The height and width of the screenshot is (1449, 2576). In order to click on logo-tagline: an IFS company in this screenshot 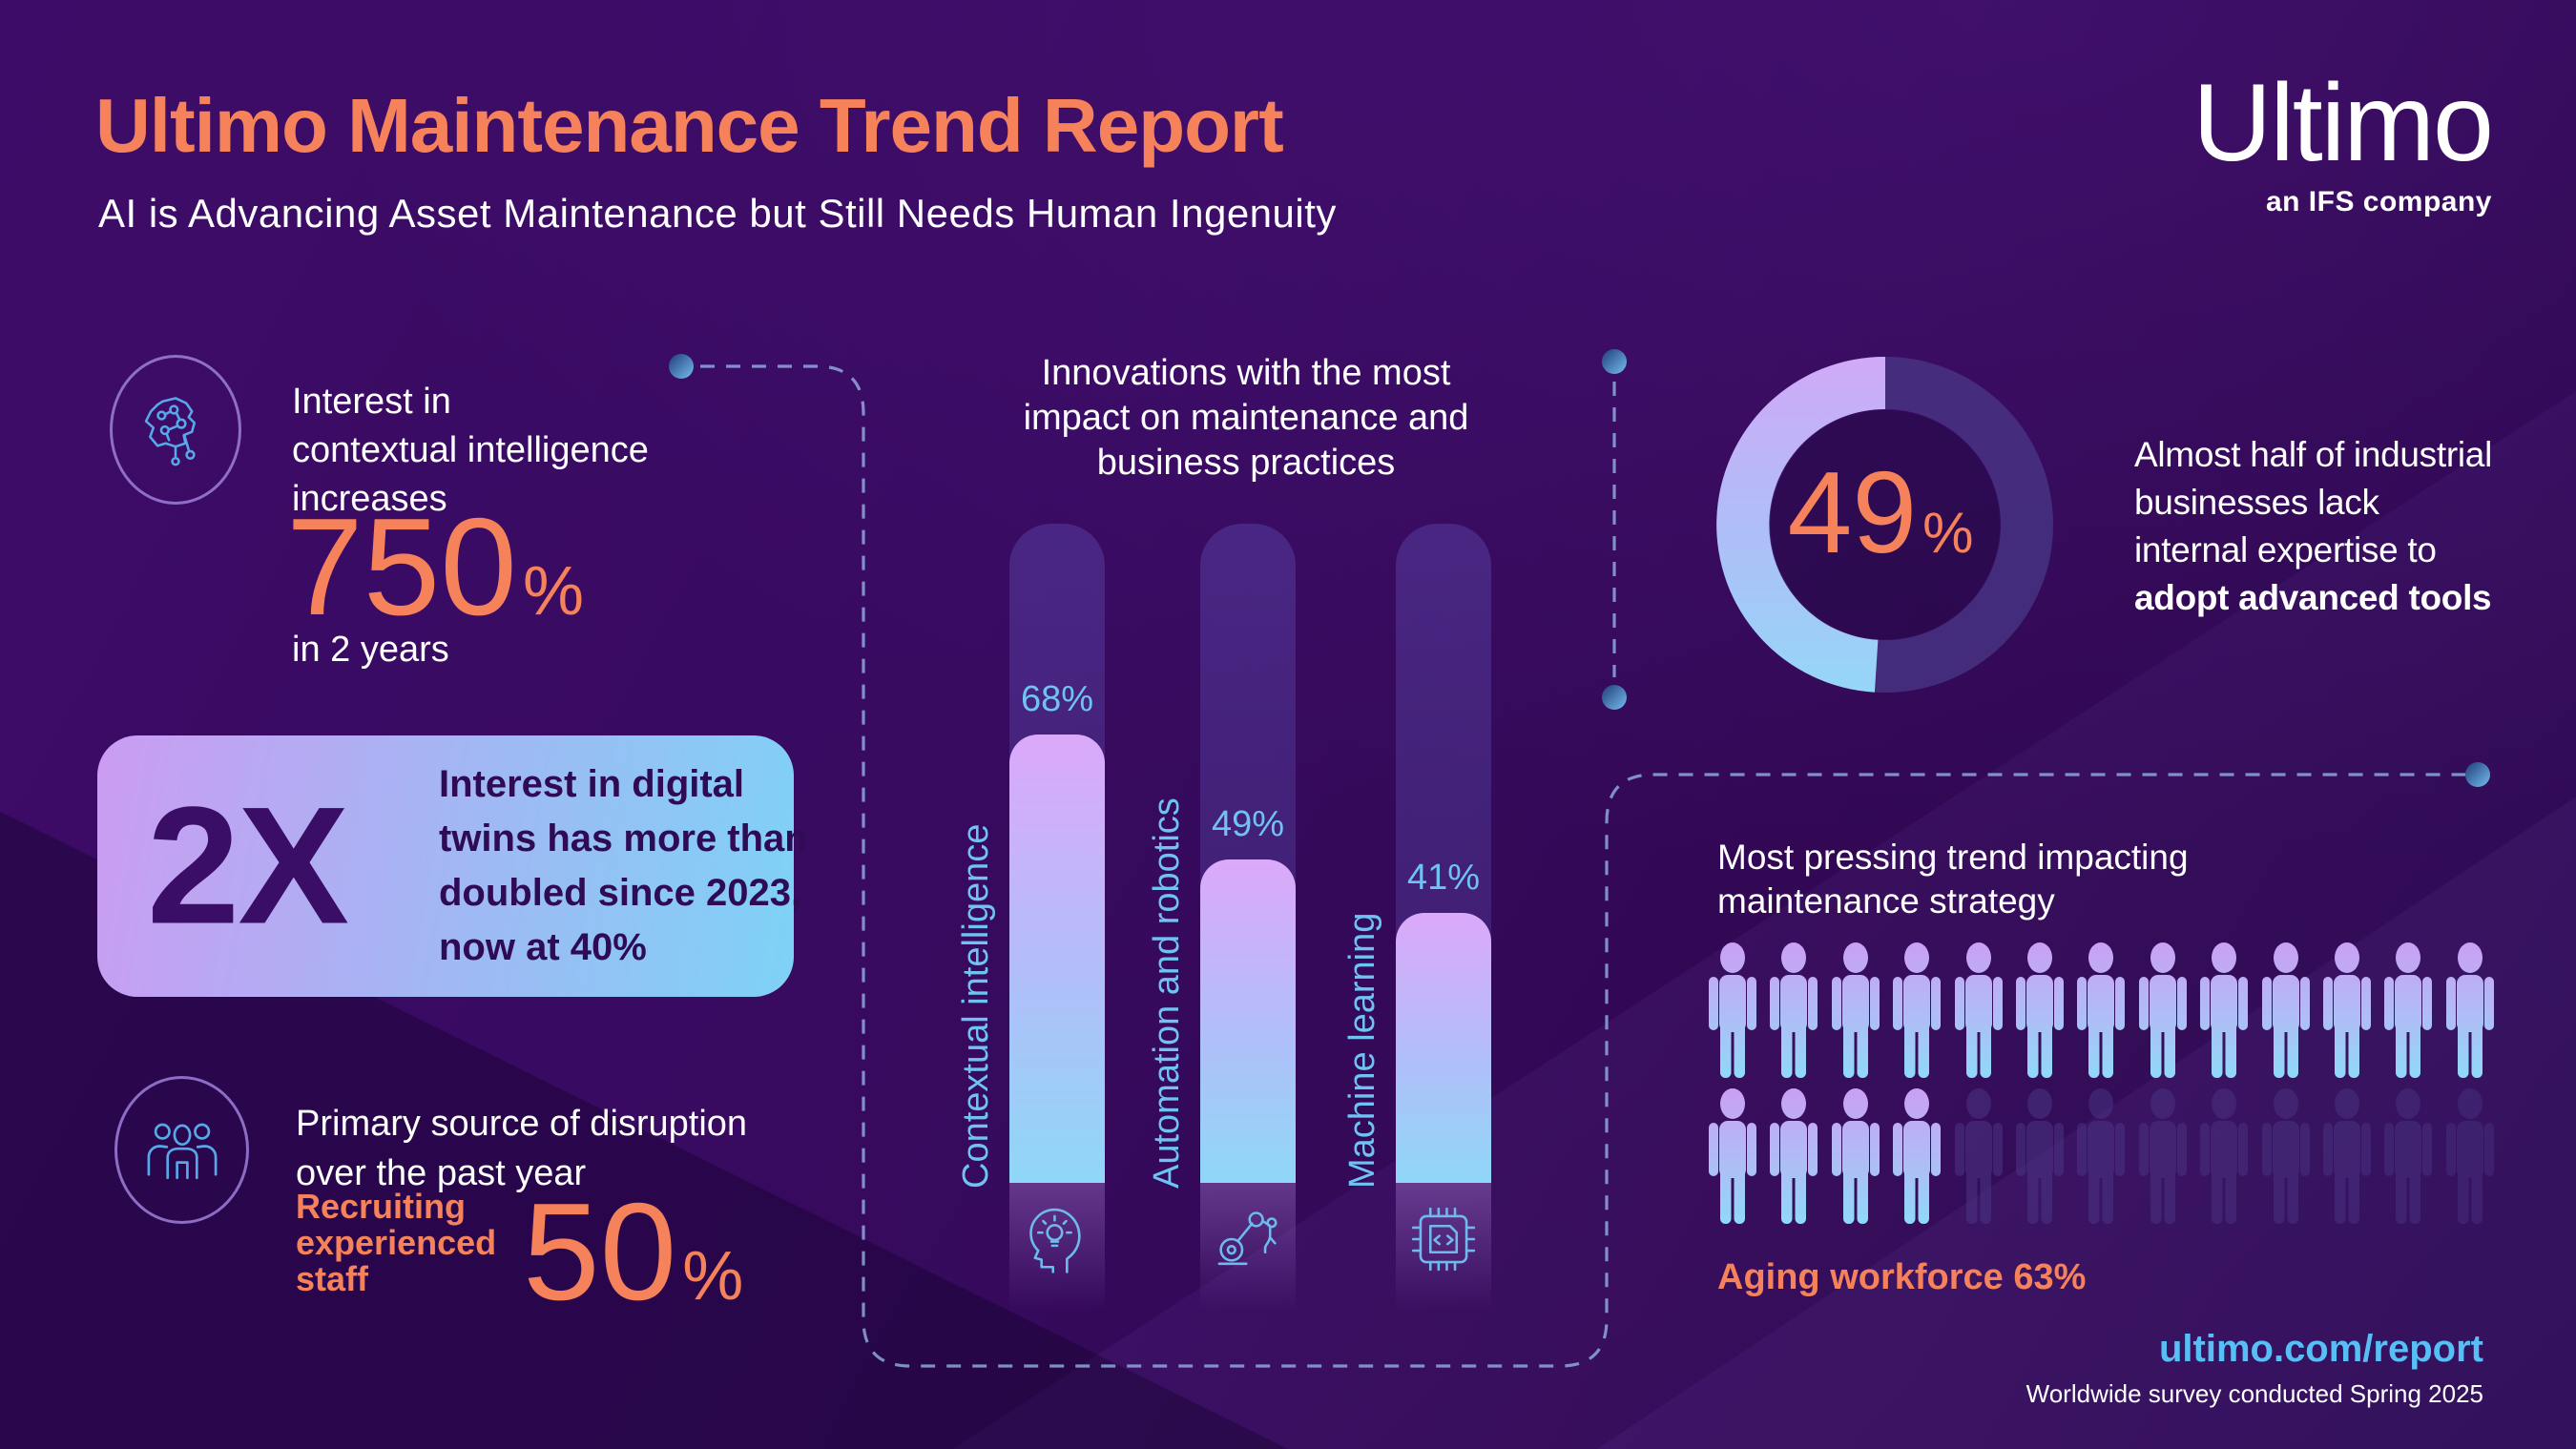, I will do `click(2378, 201)`.